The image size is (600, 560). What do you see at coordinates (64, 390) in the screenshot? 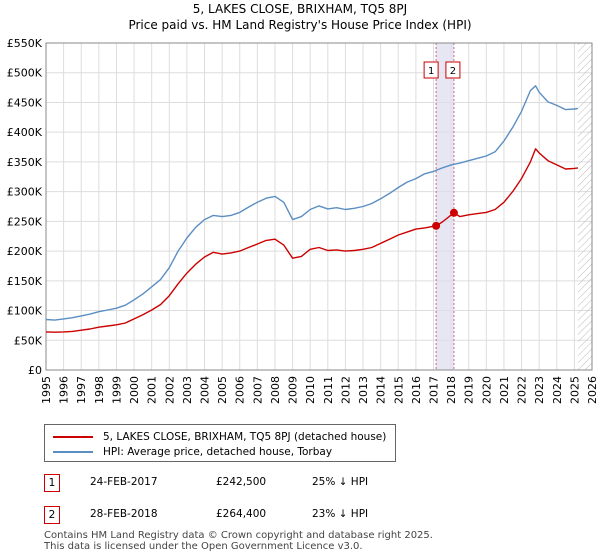
I see `x-tick-label: 1996` at bounding box center [64, 390].